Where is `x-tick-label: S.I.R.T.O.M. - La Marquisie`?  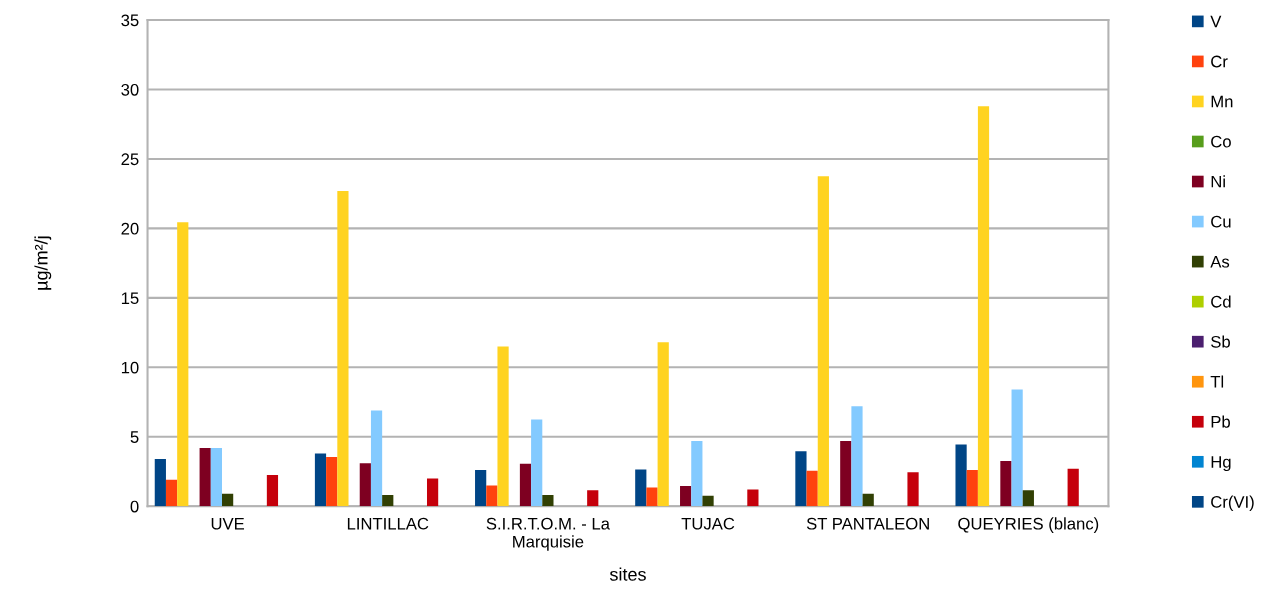
x-tick-label: S.I.R.T.O.M. - La Marquisie is located at coordinates (548, 534).